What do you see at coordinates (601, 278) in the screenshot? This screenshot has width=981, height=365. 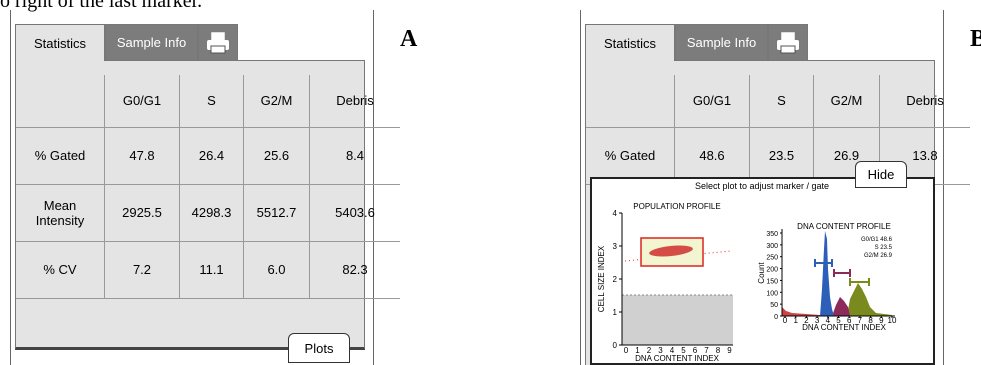 I see `y-axis-label: CELL SIZE INDEX` at bounding box center [601, 278].